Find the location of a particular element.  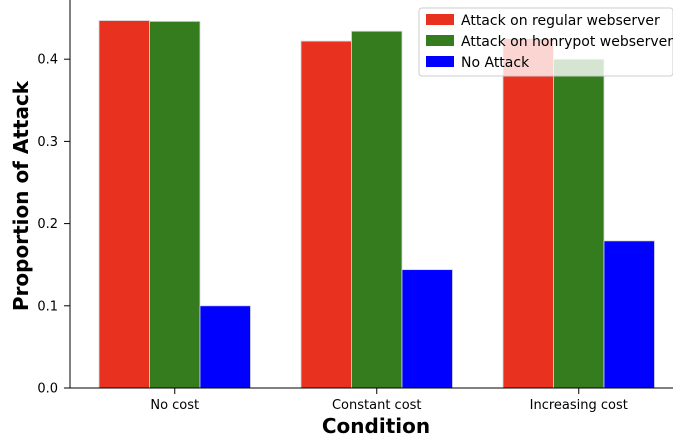

x-ticks-group: No cost Constant cost Increasing cost is located at coordinates (389, 400).